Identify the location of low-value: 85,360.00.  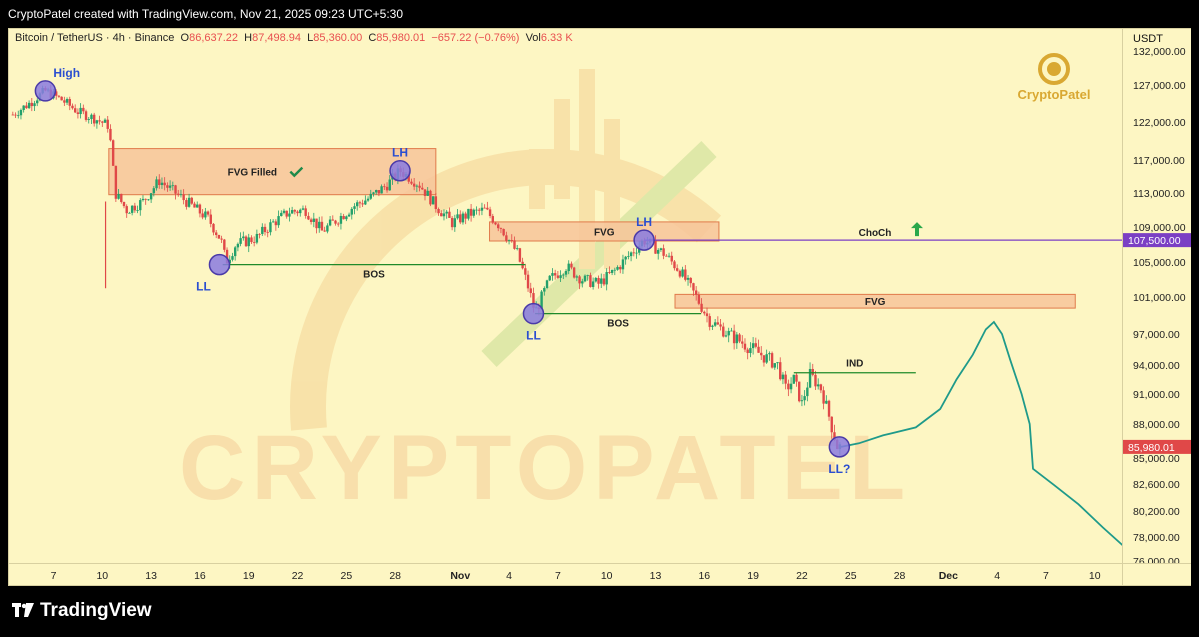
(338, 38).